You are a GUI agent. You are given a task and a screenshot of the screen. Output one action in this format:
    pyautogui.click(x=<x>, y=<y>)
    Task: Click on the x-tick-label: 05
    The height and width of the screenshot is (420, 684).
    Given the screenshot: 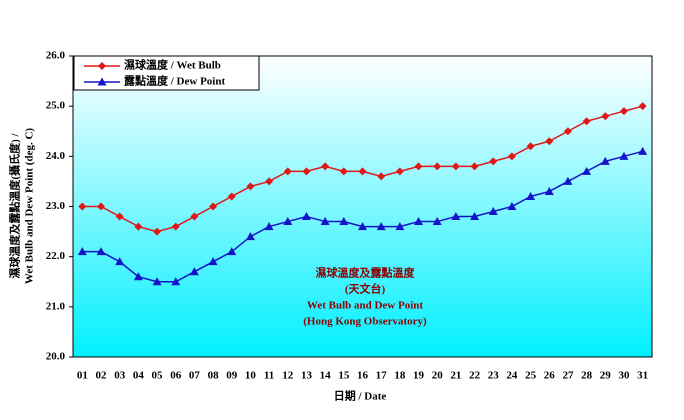 What is the action you would take?
    pyautogui.click(x=158, y=376)
    